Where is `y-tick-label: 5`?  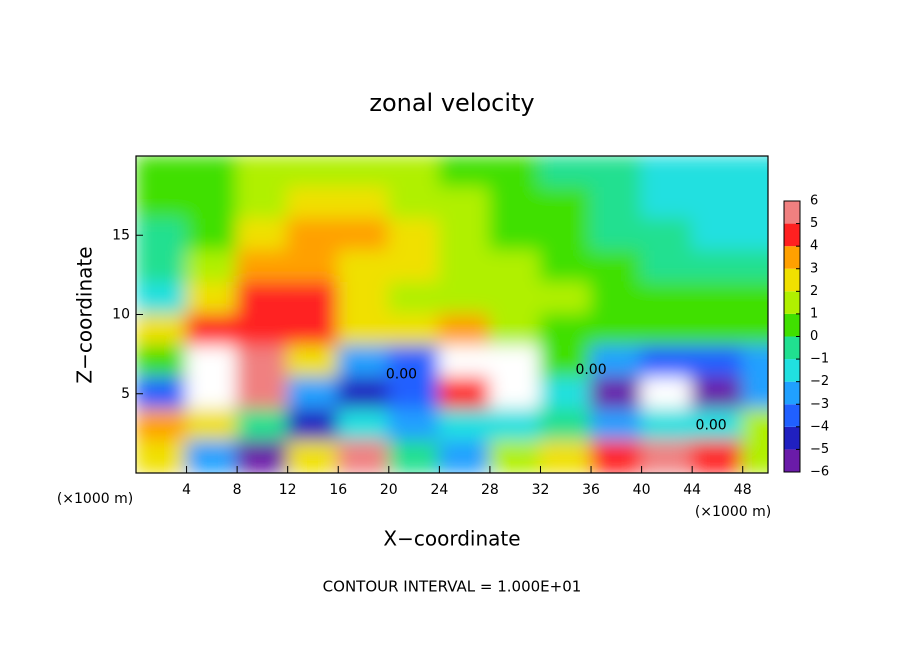 y-tick-label: 5 is located at coordinates (125, 394).